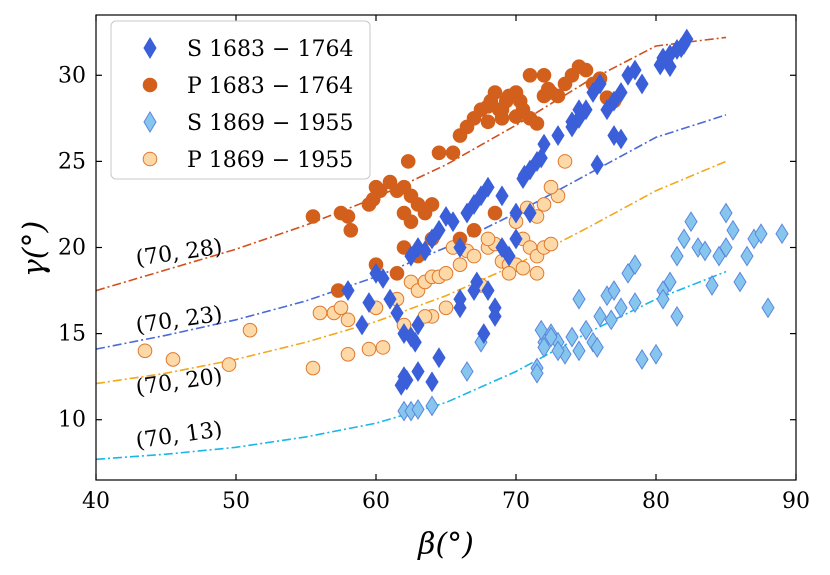 The height and width of the screenshot is (575, 830). What do you see at coordinates (72, 75) in the screenshot?
I see `y-tick-label: 30` at bounding box center [72, 75].